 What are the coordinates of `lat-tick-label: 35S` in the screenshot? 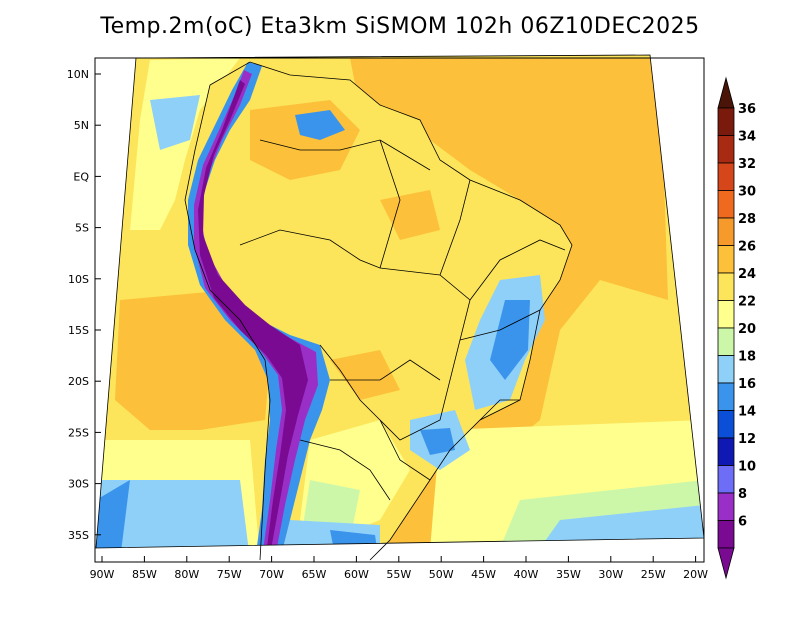 It's located at (78, 535).